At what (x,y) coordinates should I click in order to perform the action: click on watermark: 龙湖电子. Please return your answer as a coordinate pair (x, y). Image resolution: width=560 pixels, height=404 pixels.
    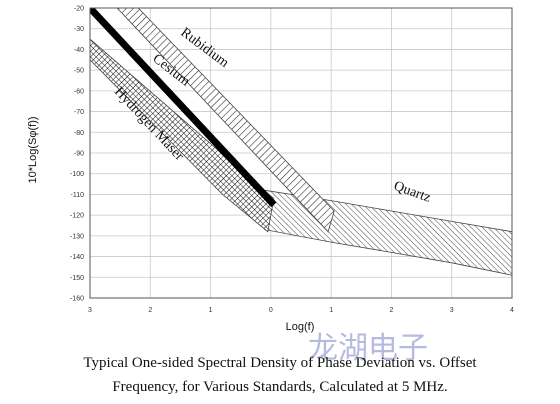
    Looking at the image, I should click on (368, 348).